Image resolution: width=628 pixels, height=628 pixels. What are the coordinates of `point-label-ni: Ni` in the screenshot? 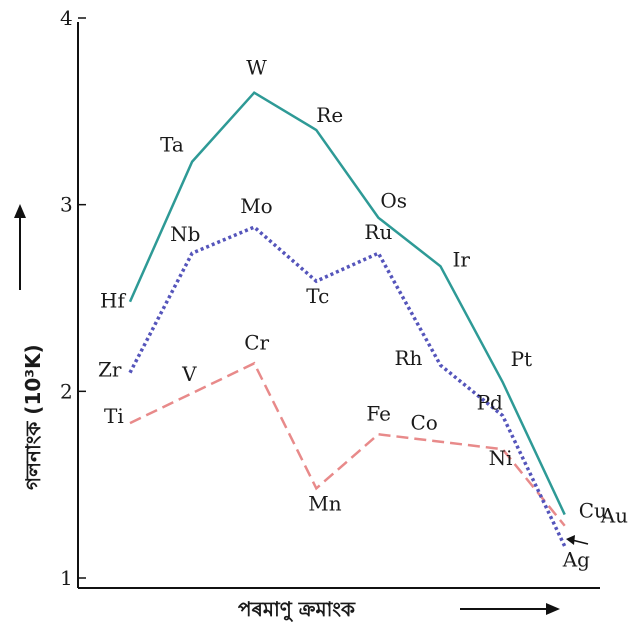 It's located at (501, 458).